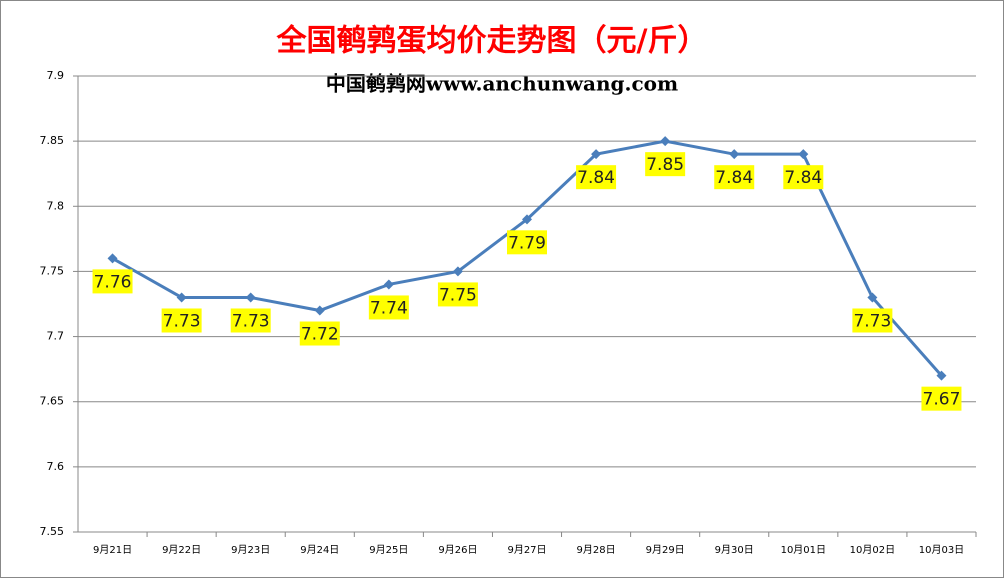 The height and width of the screenshot is (579, 1005). I want to click on x-tick-label: 9月21日, so click(112, 550).